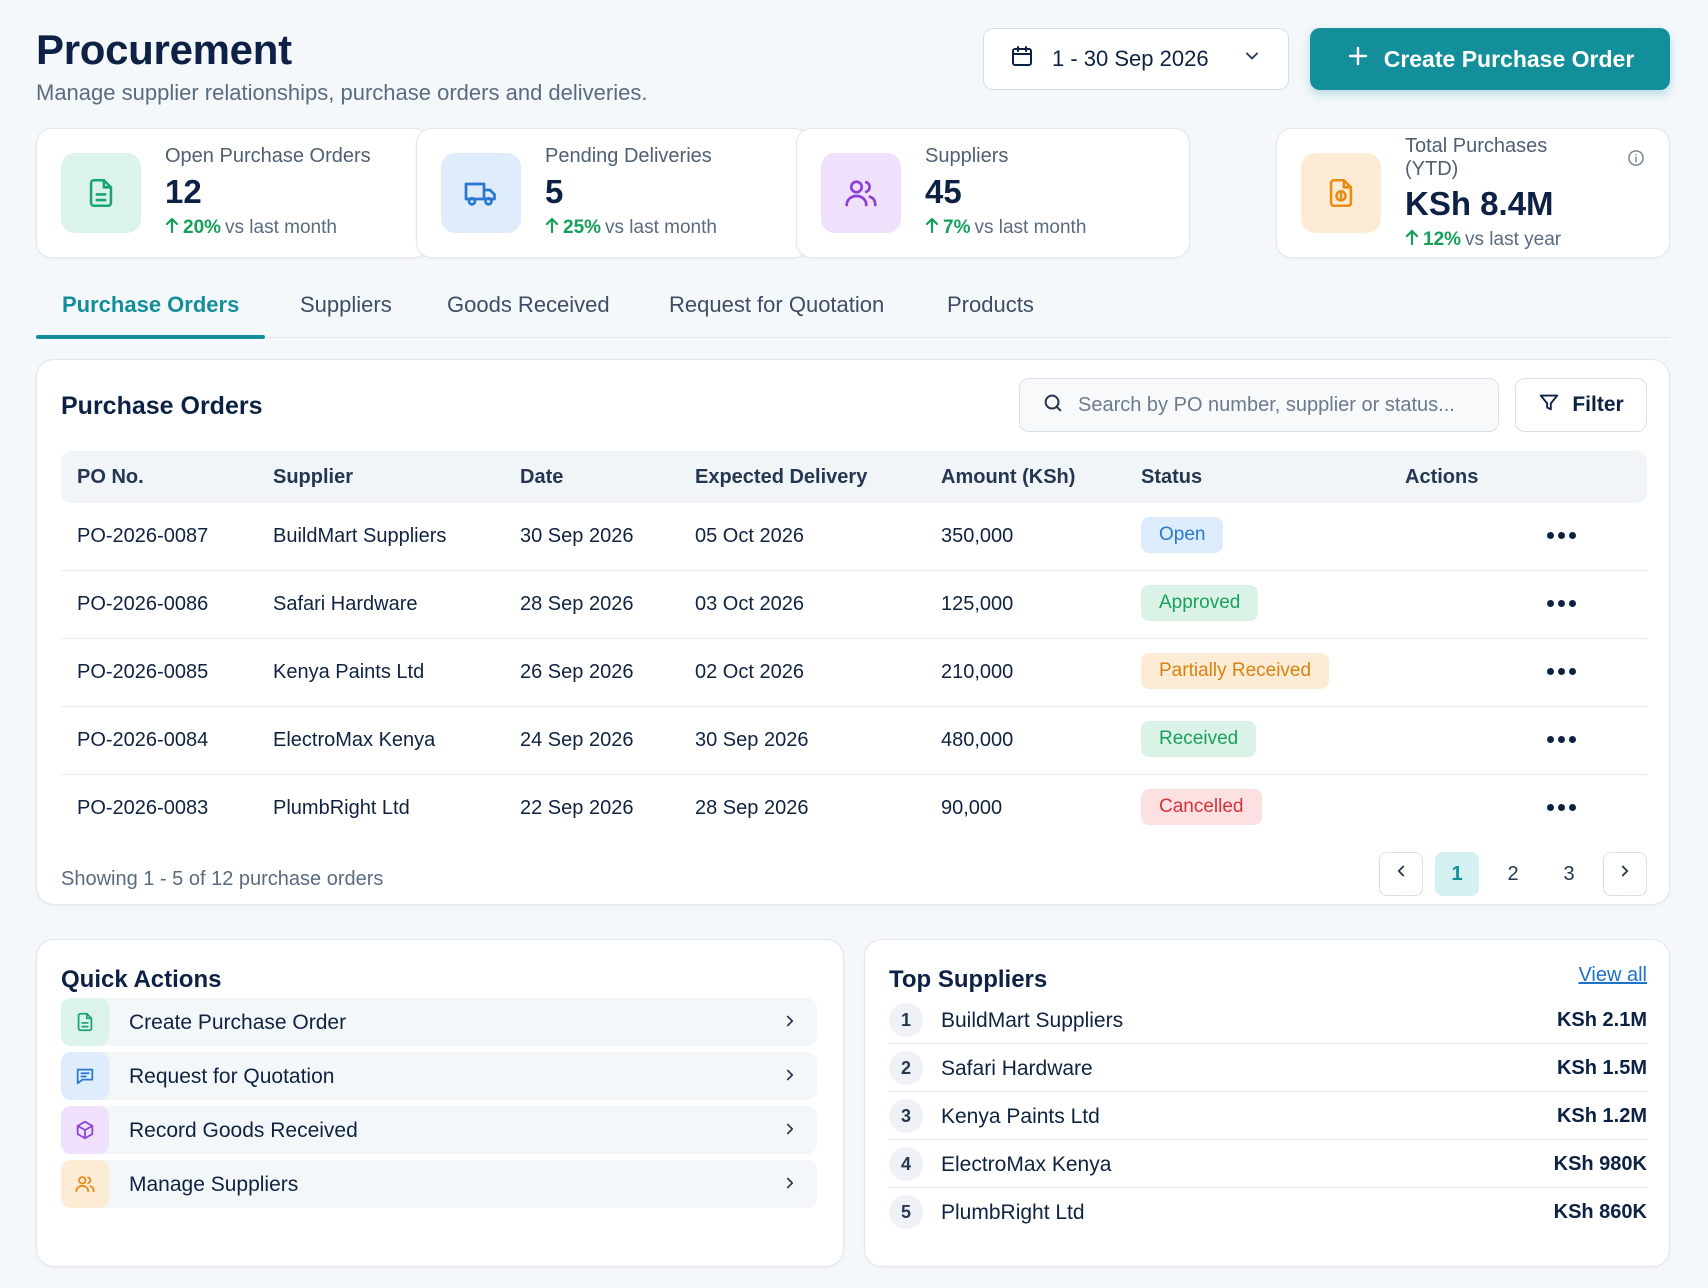  Describe the element at coordinates (1136, 59) in the screenshot. I see `date-range-picker: 1 - 30 Sep 2026` at that location.